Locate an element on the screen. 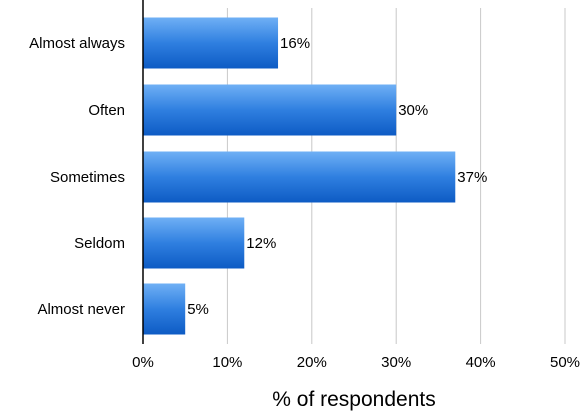 This screenshot has height=414, width=584. x-tick-label: 0% is located at coordinates (143, 362).